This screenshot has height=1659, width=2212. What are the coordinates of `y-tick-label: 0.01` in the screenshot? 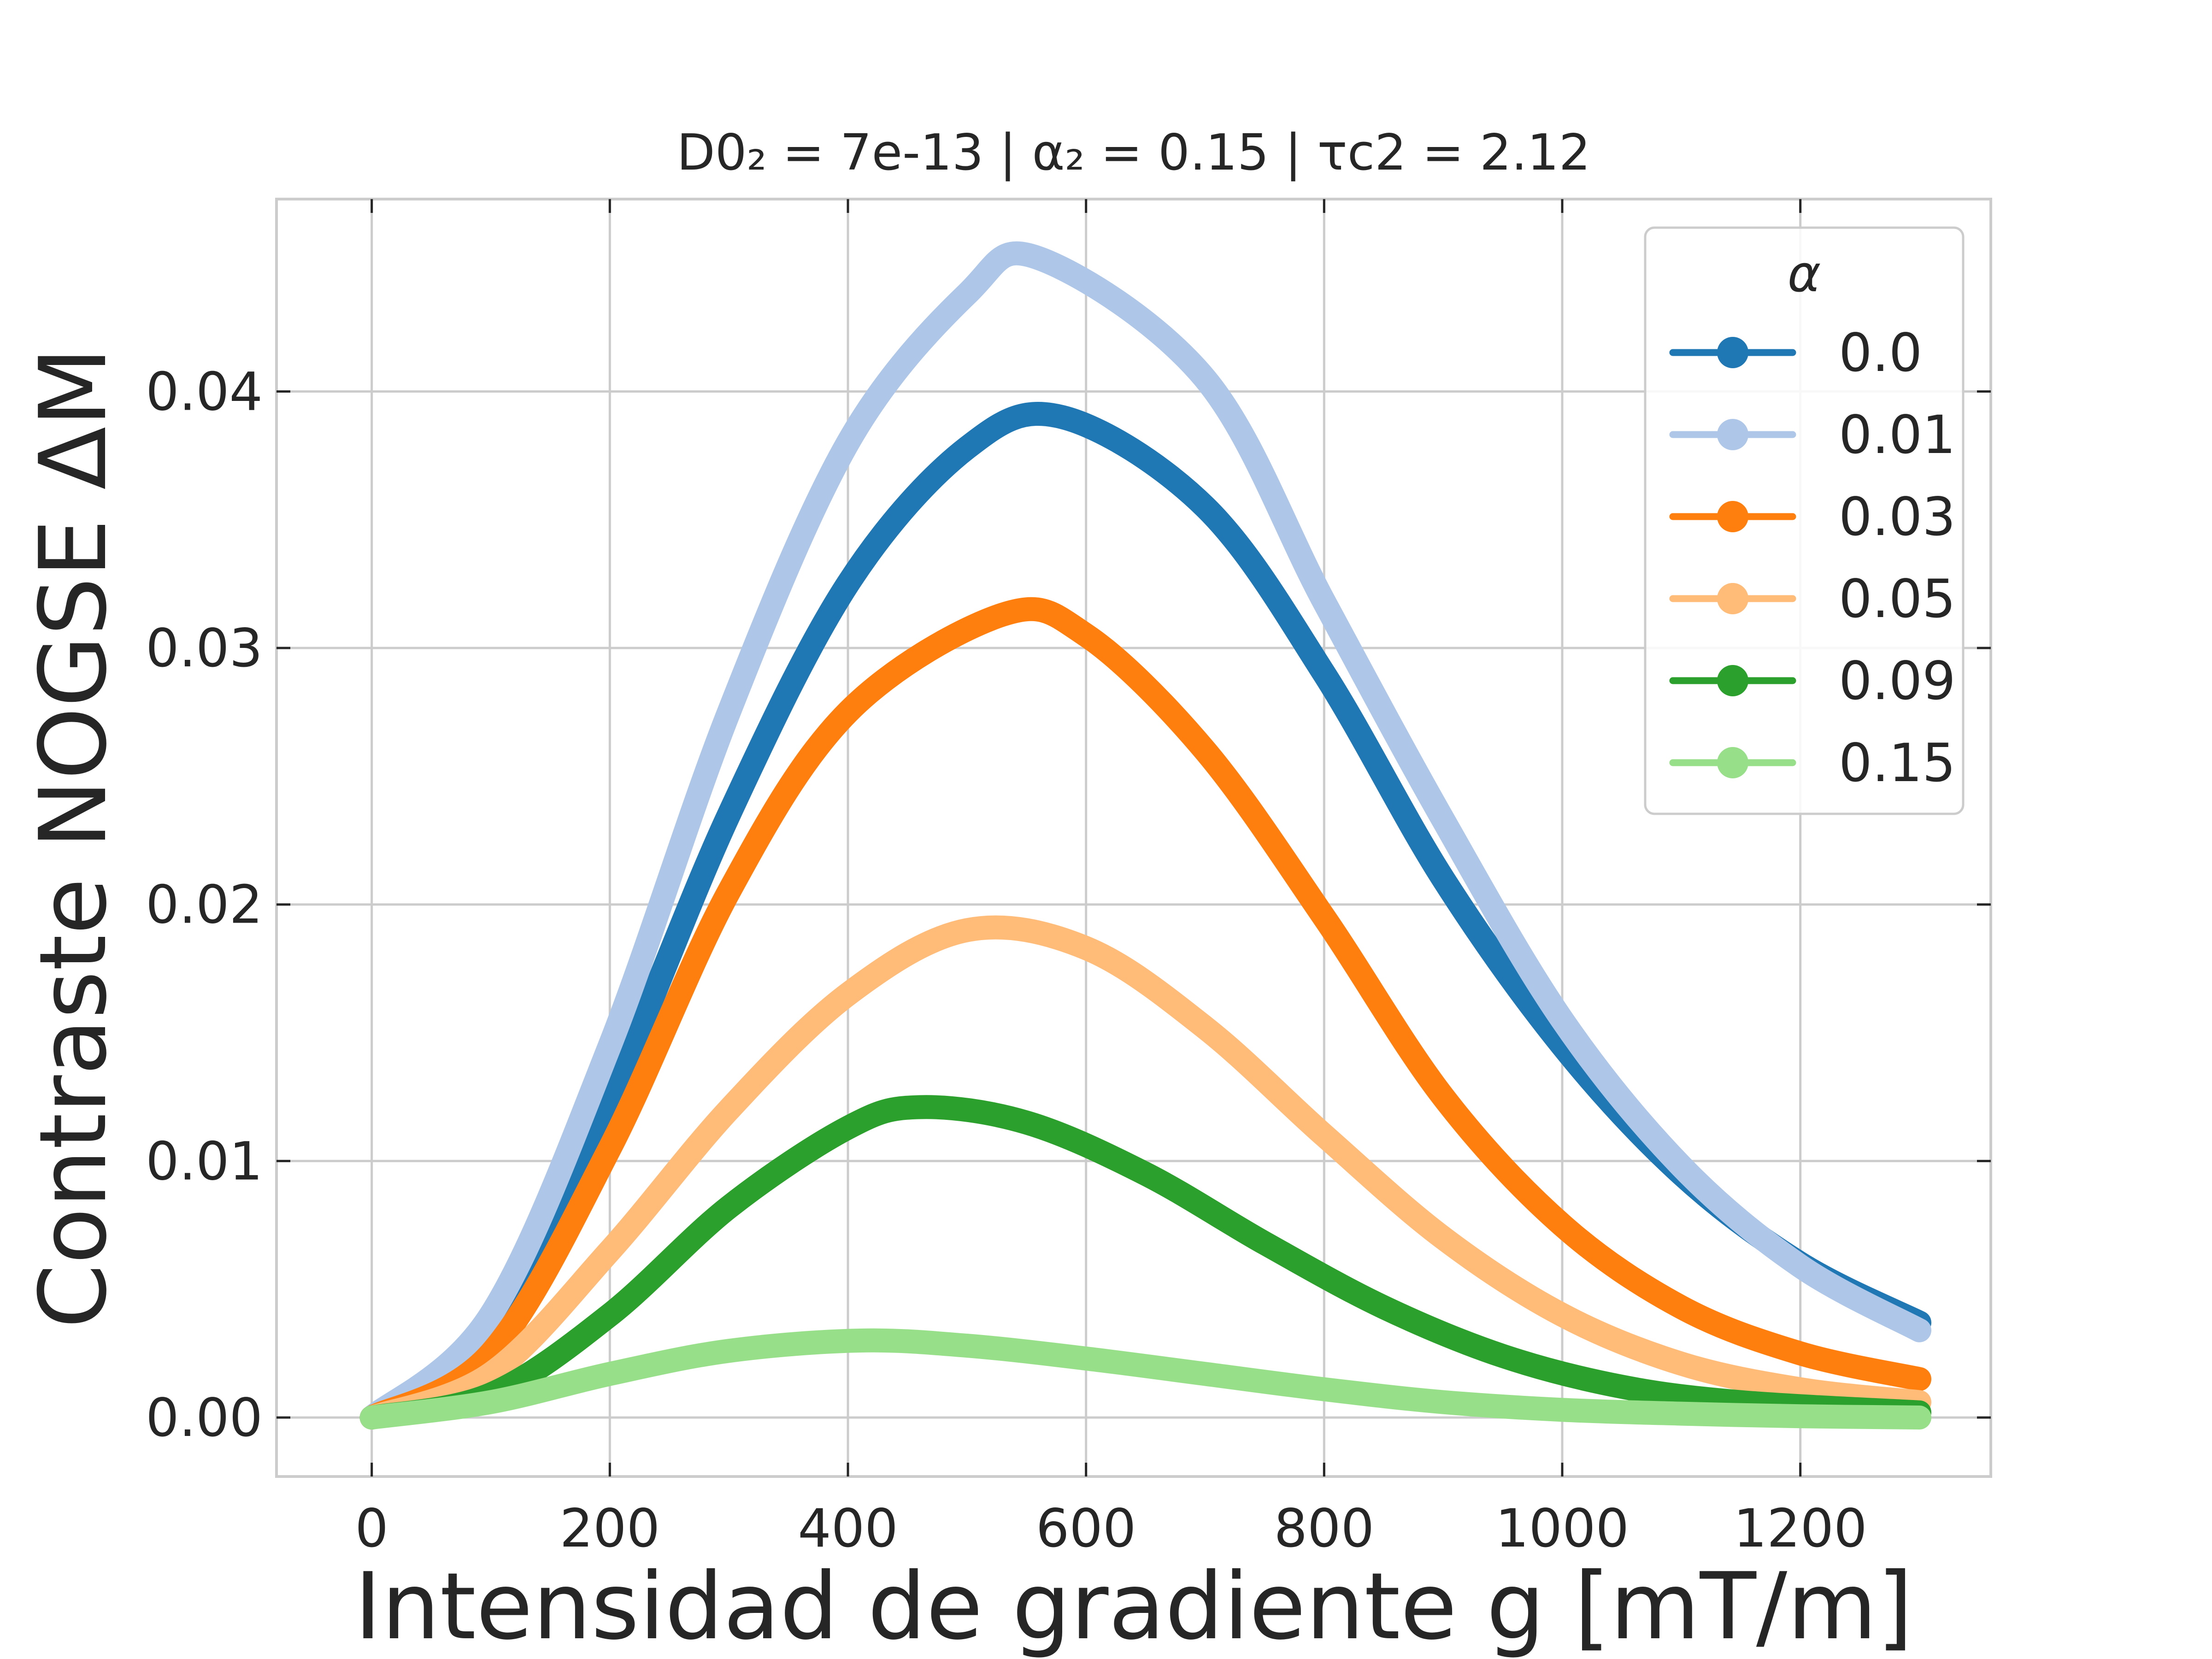 It's located at (204, 1161).